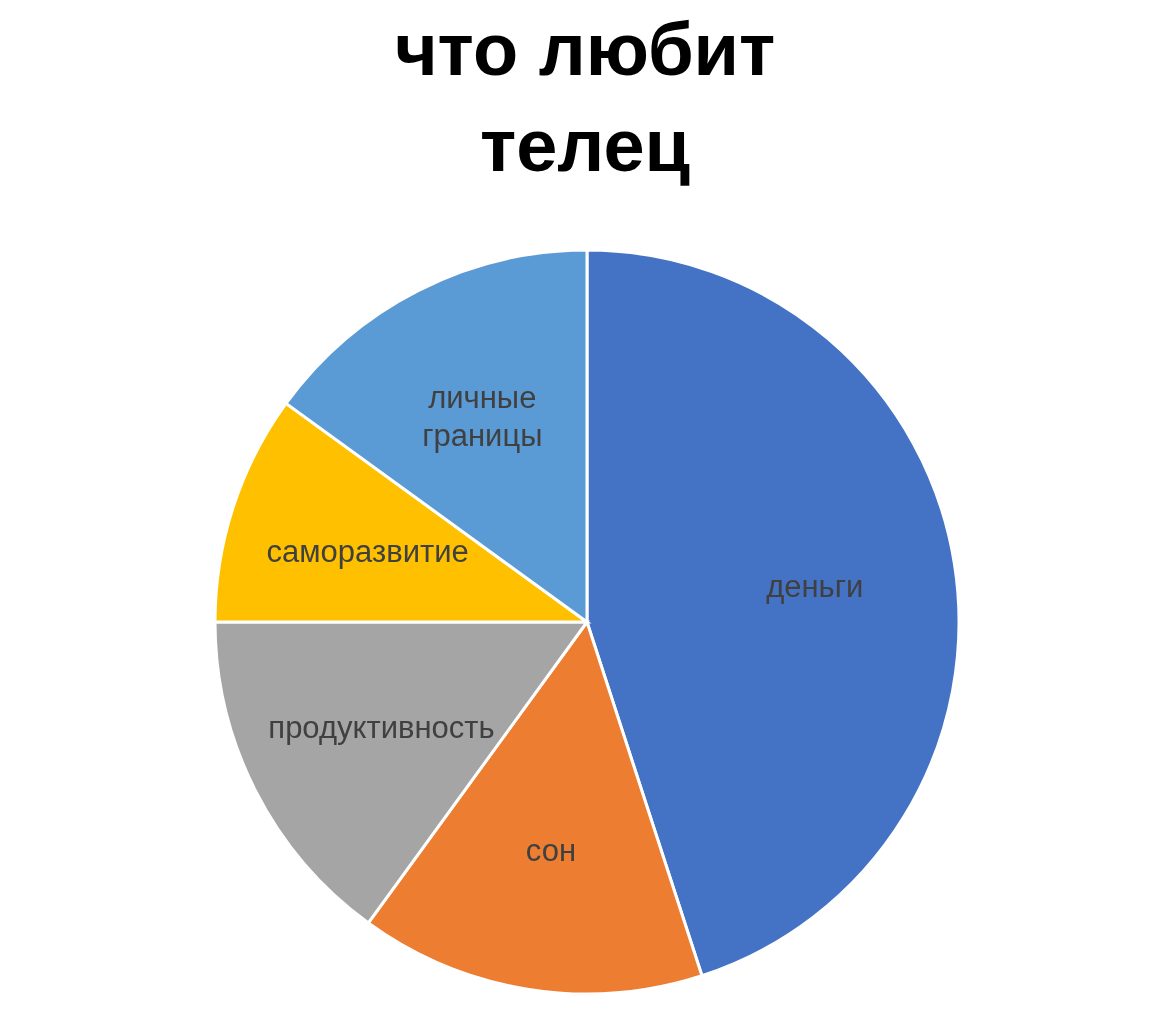  I want to click on slice-label: сон, so click(551, 850).